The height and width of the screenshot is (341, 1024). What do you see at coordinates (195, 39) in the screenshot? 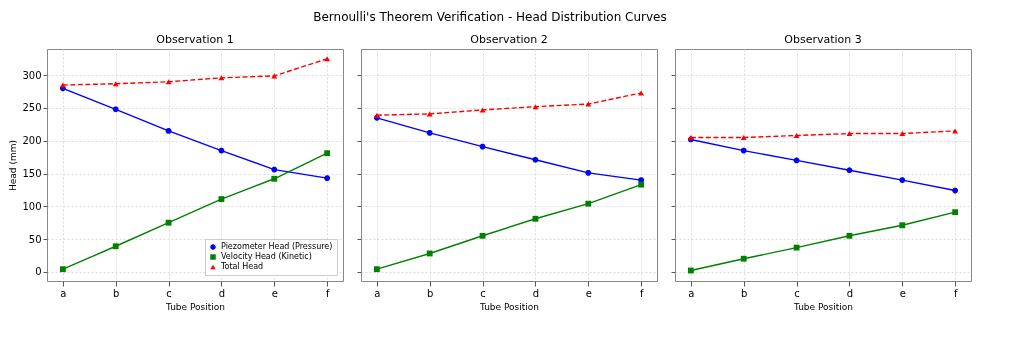
I see `chart-title: Observation 1` at bounding box center [195, 39].